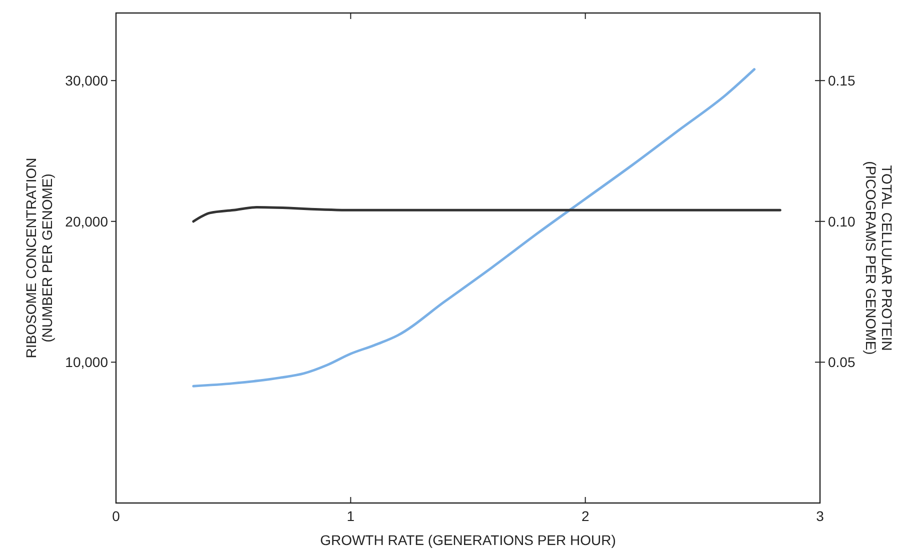 This screenshot has height=555, width=908. I want to click on y-tick-label: 20,000, so click(86, 221).